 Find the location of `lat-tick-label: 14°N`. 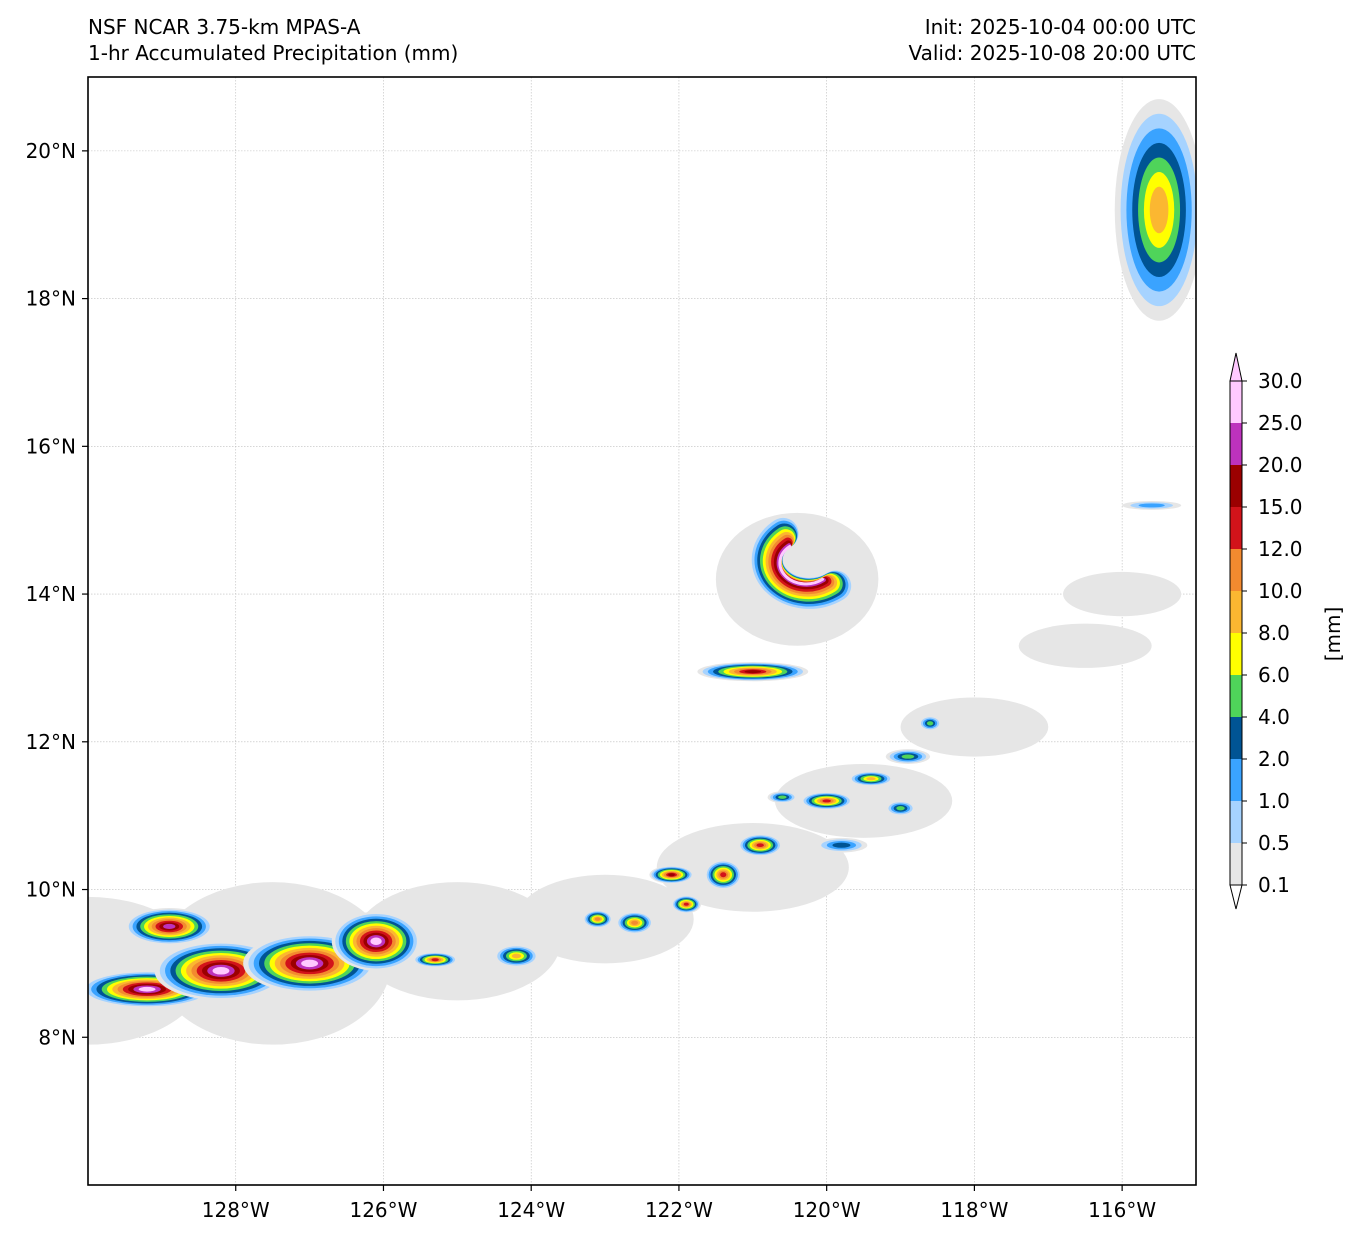

lat-tick-label: 14°N is located at coordinates (51, 594).